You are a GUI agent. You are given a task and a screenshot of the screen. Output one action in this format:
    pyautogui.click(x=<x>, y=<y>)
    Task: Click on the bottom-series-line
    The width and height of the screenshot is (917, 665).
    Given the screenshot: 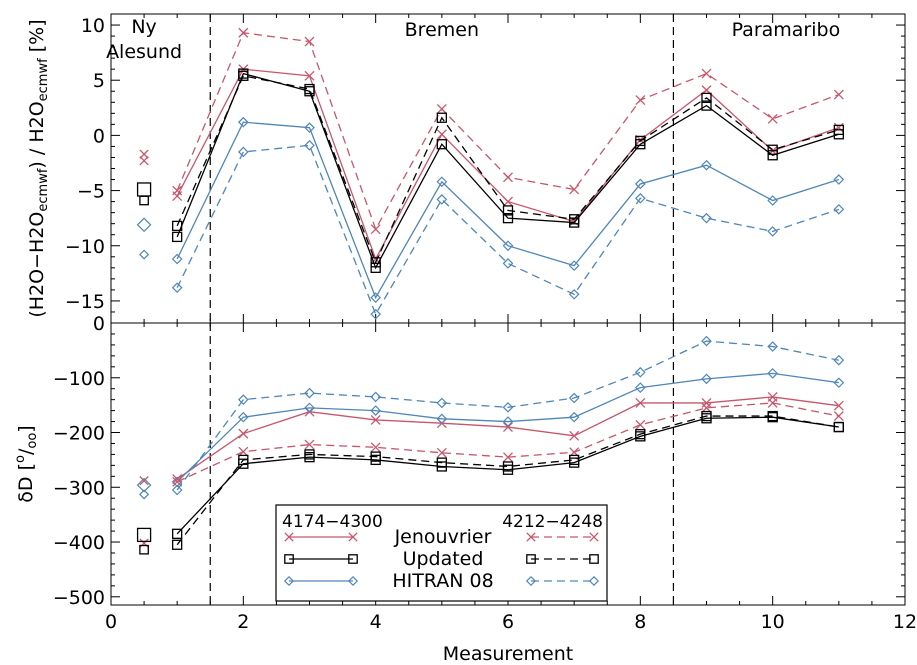 What is the action you would take?
    pyautogui.click(x=507, y=427)
    